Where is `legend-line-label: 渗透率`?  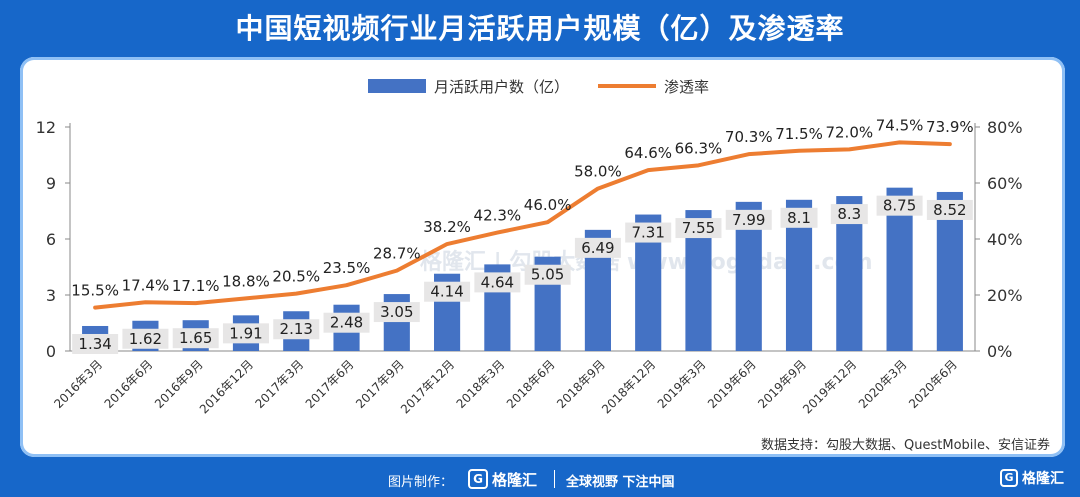 legend-line-label: 渗透率 is located at coordinates (686, 87).